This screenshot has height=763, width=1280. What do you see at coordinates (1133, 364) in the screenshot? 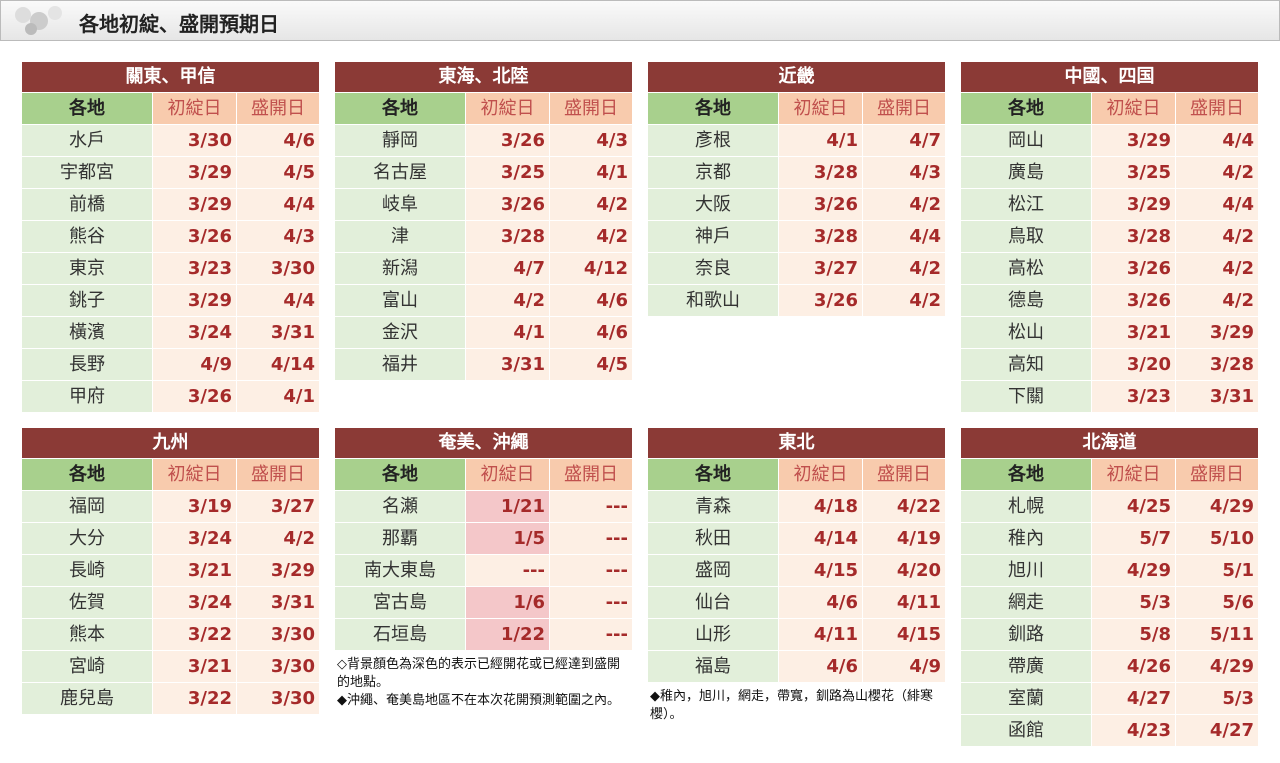
I see `date-cell: 3/20` at bounding box center [1133, 364].